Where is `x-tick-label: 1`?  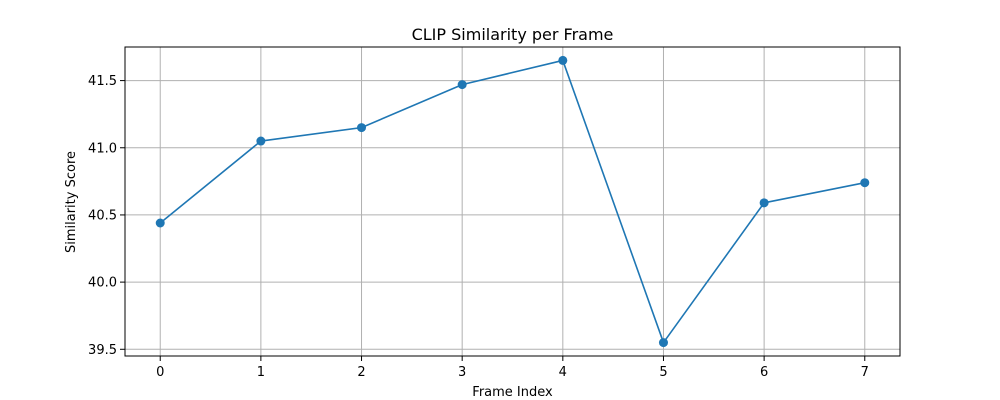
x-tick-label: 1 is located at coordinates (261, 372).